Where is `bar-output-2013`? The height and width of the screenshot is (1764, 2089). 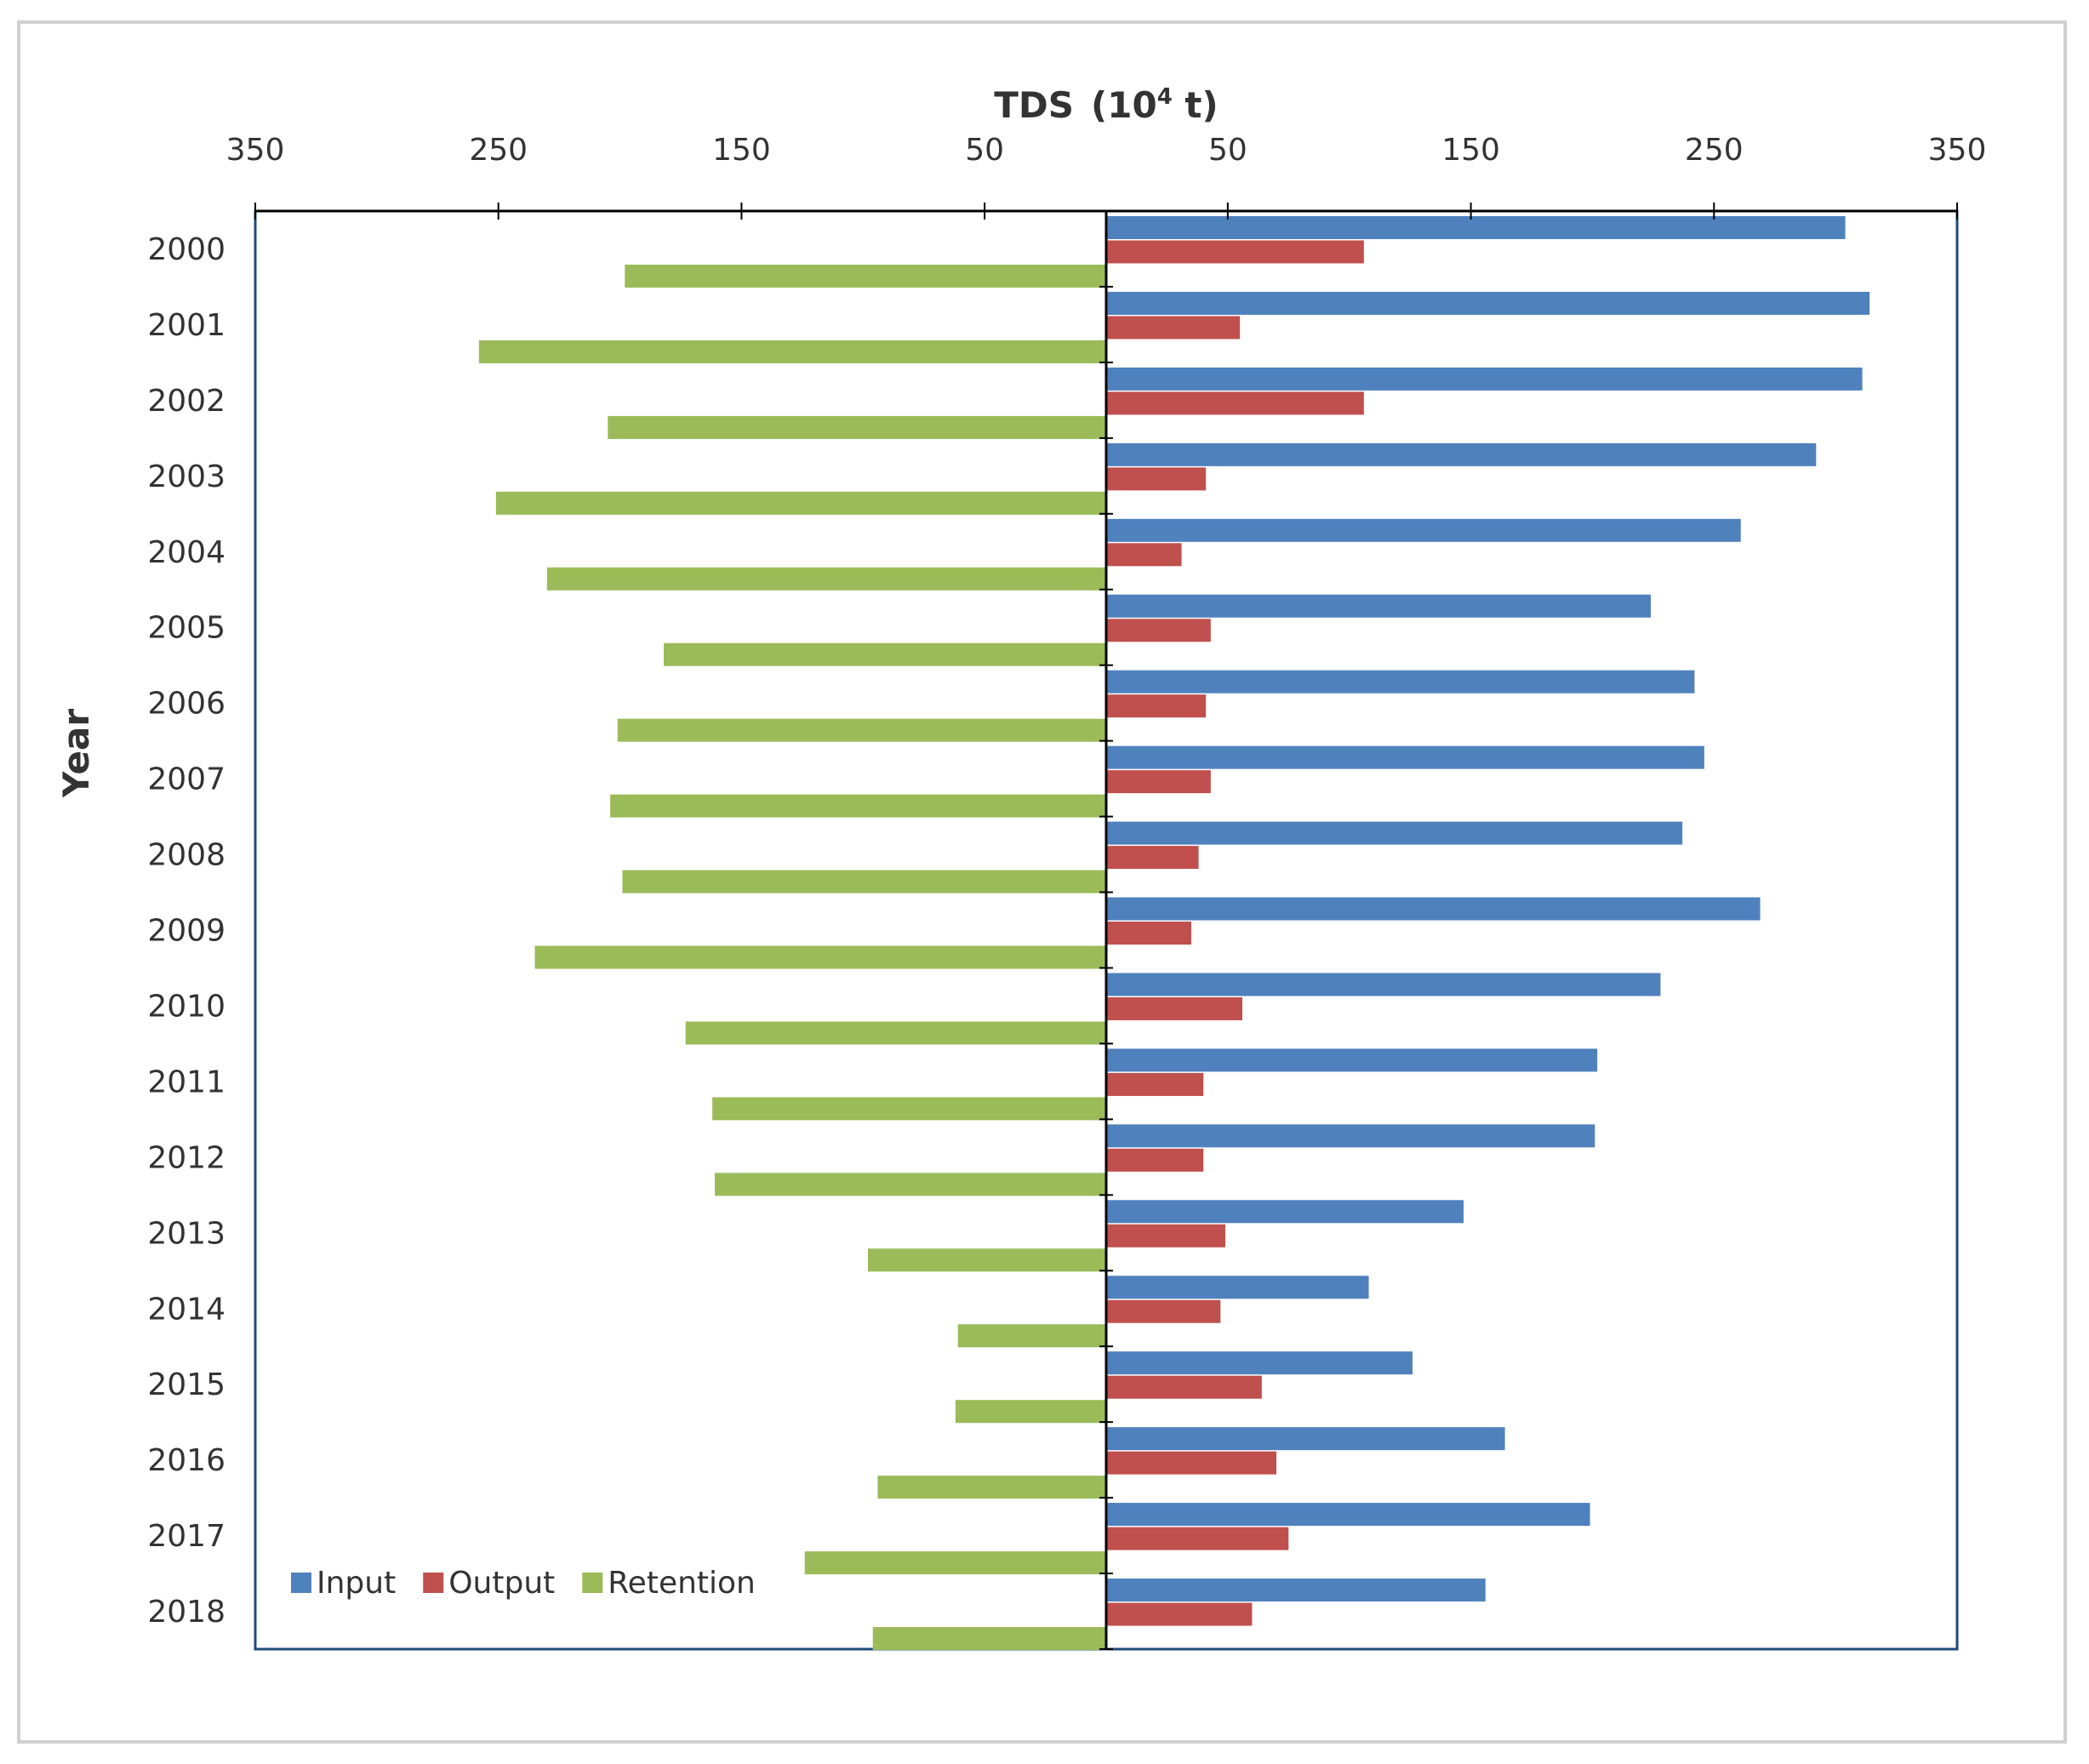 bar-output-2013 is located at coordinates (1165, 1235).